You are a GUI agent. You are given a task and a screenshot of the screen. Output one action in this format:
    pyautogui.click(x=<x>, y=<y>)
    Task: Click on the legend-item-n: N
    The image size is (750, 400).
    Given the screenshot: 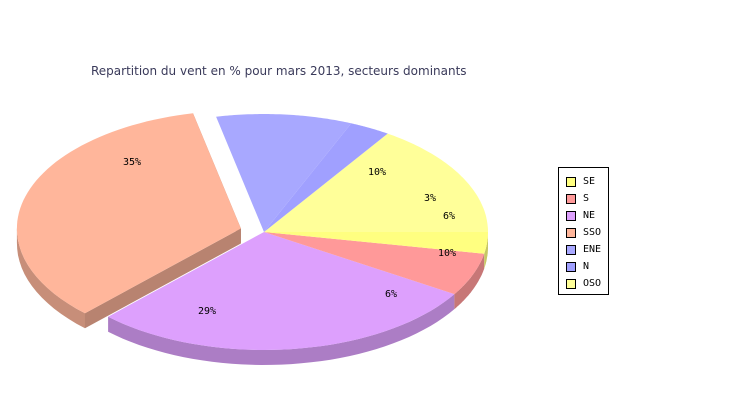 What is the action you would take?
    pyautogui.click(x=588, y=267)
    